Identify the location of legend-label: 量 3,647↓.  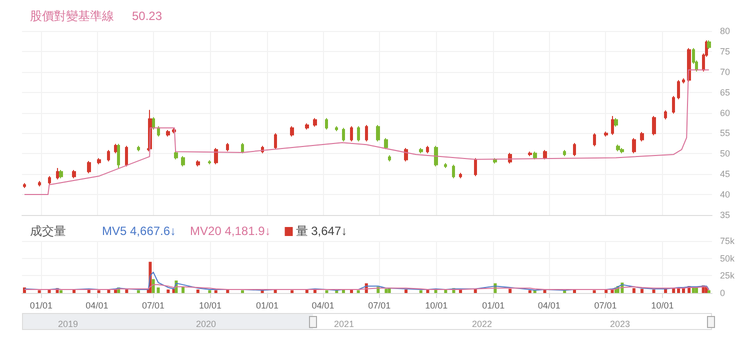
(322, 231).